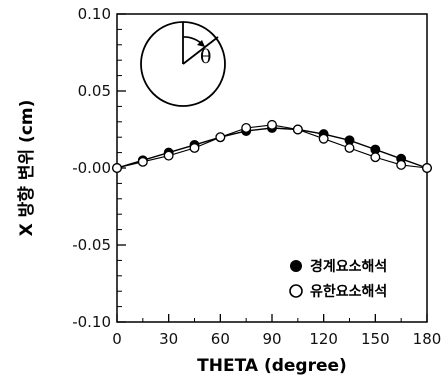 The width and height of the screenshot is (445, 381). Describe the element at coordinates (168, 339) in the screenshot. I see `x-tick-label: 30` at that location.